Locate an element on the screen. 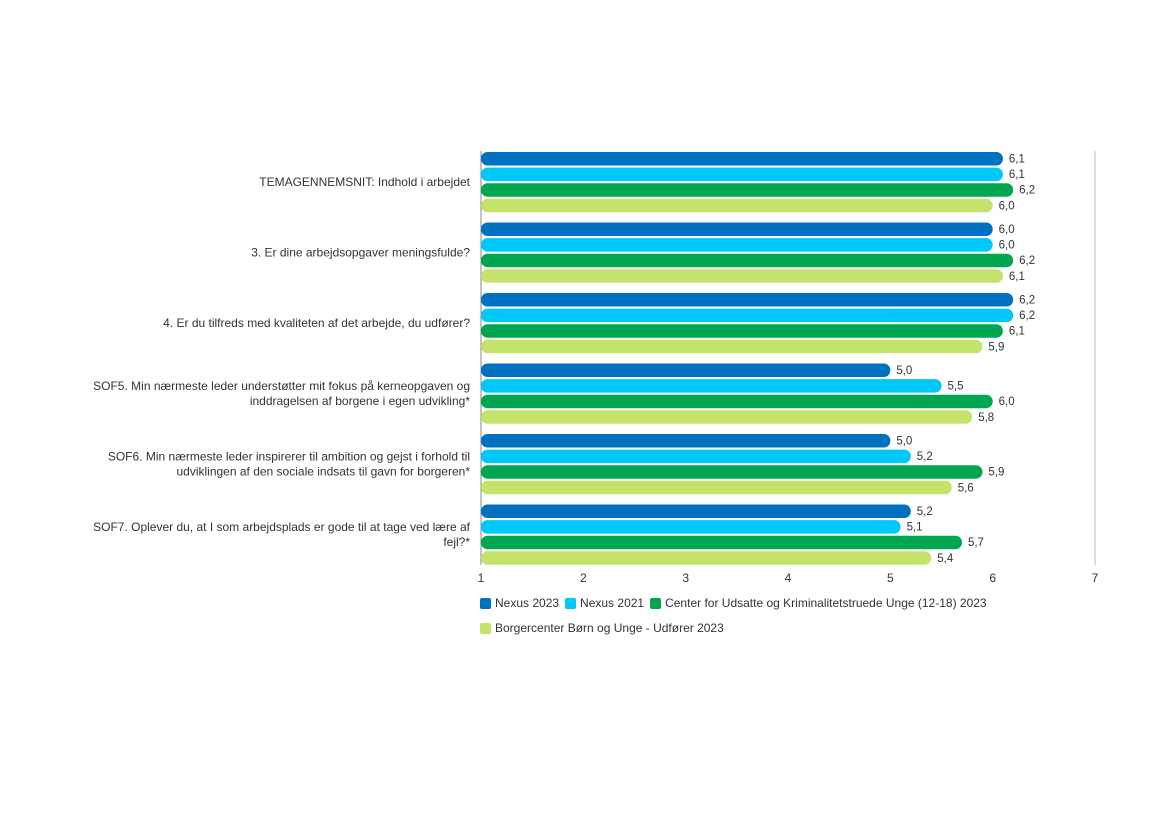 The image size is (1170, 827). x-tick-label: 3 is located at coordinates (685, 578).